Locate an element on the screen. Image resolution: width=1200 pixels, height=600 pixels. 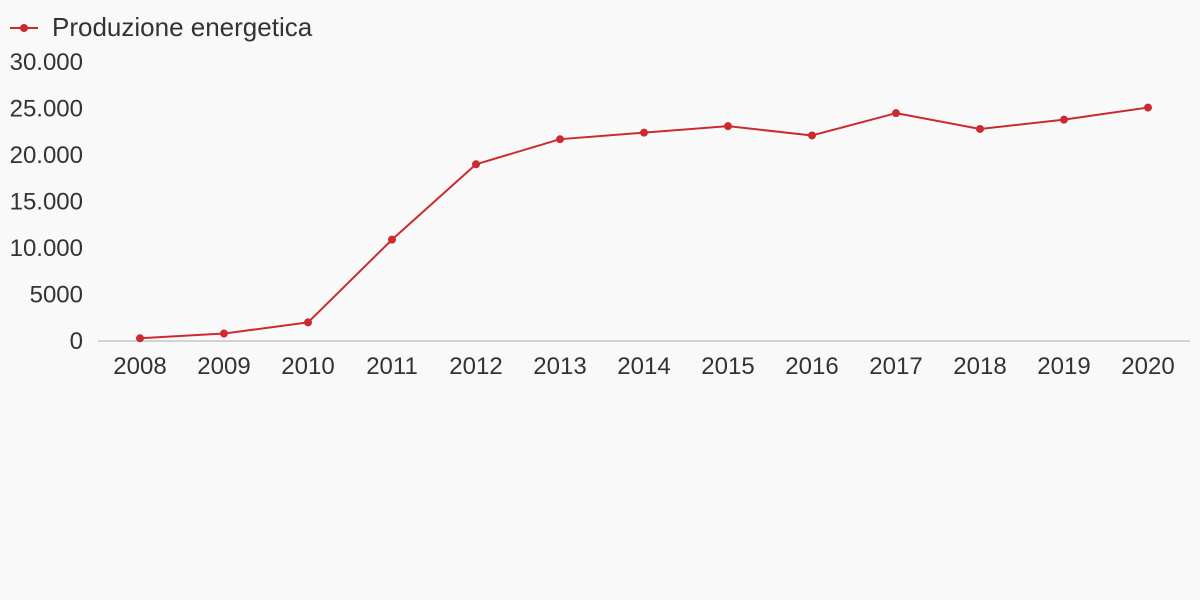
y-tick-label: 15.000 is located at coordinates (46, 202).